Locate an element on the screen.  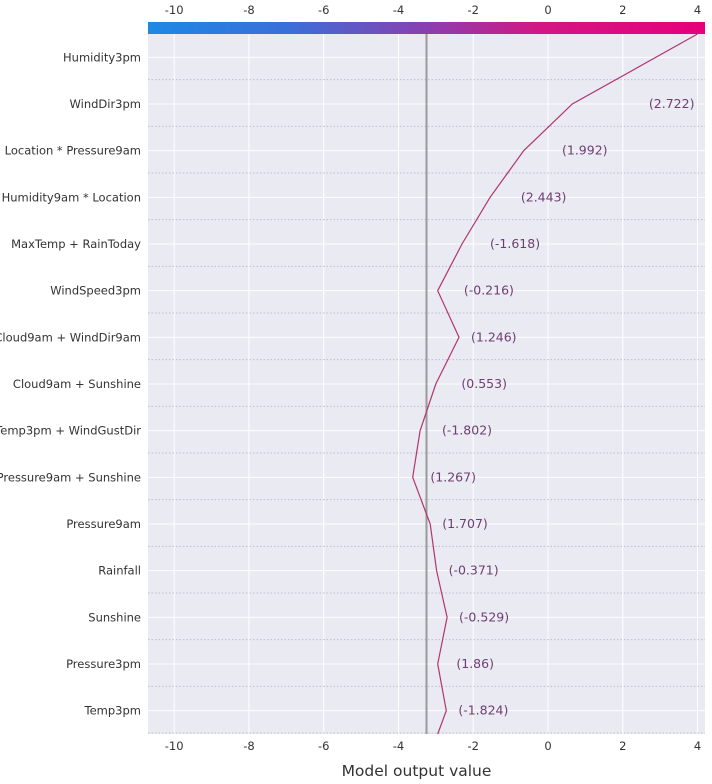
feature-label: MaxTemp + RainToday is located at coordinates (76, 244).